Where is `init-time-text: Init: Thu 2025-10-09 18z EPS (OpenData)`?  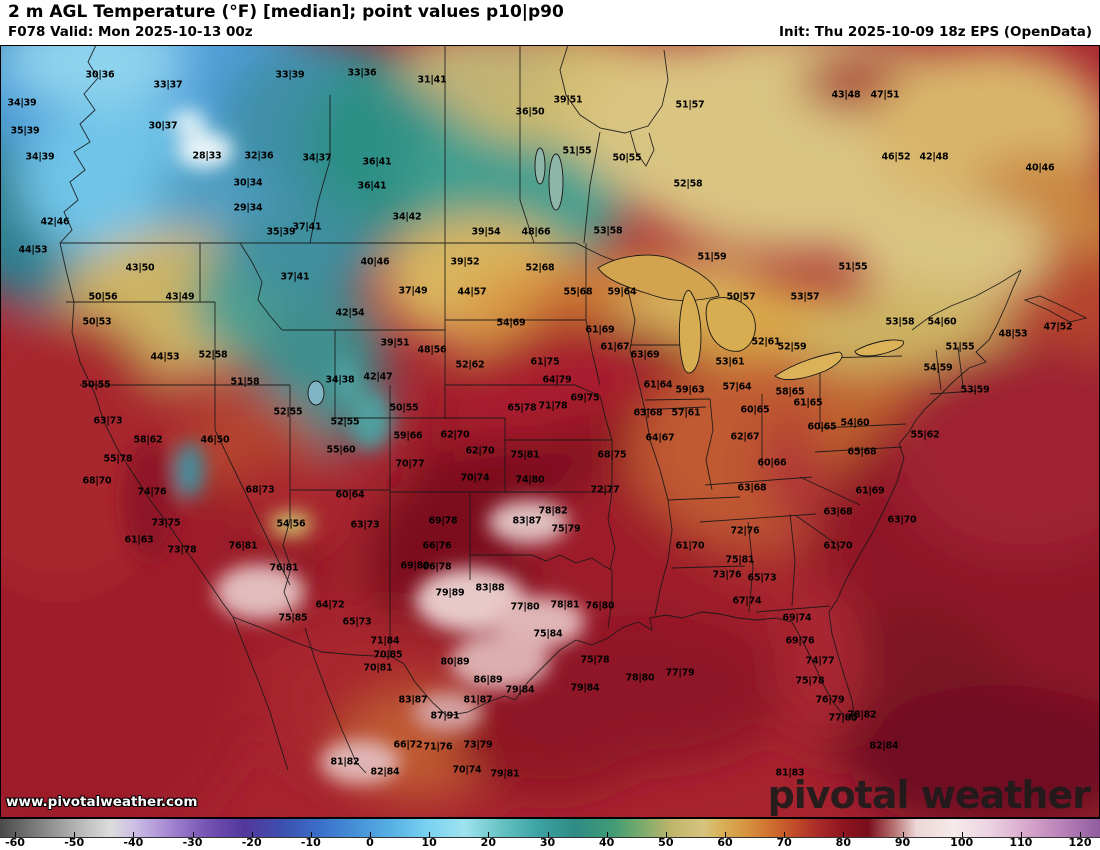 init-time-text: Init: Thu 2025-10-09 18z EPS (OpenData) is located at coordinates (935, 32).